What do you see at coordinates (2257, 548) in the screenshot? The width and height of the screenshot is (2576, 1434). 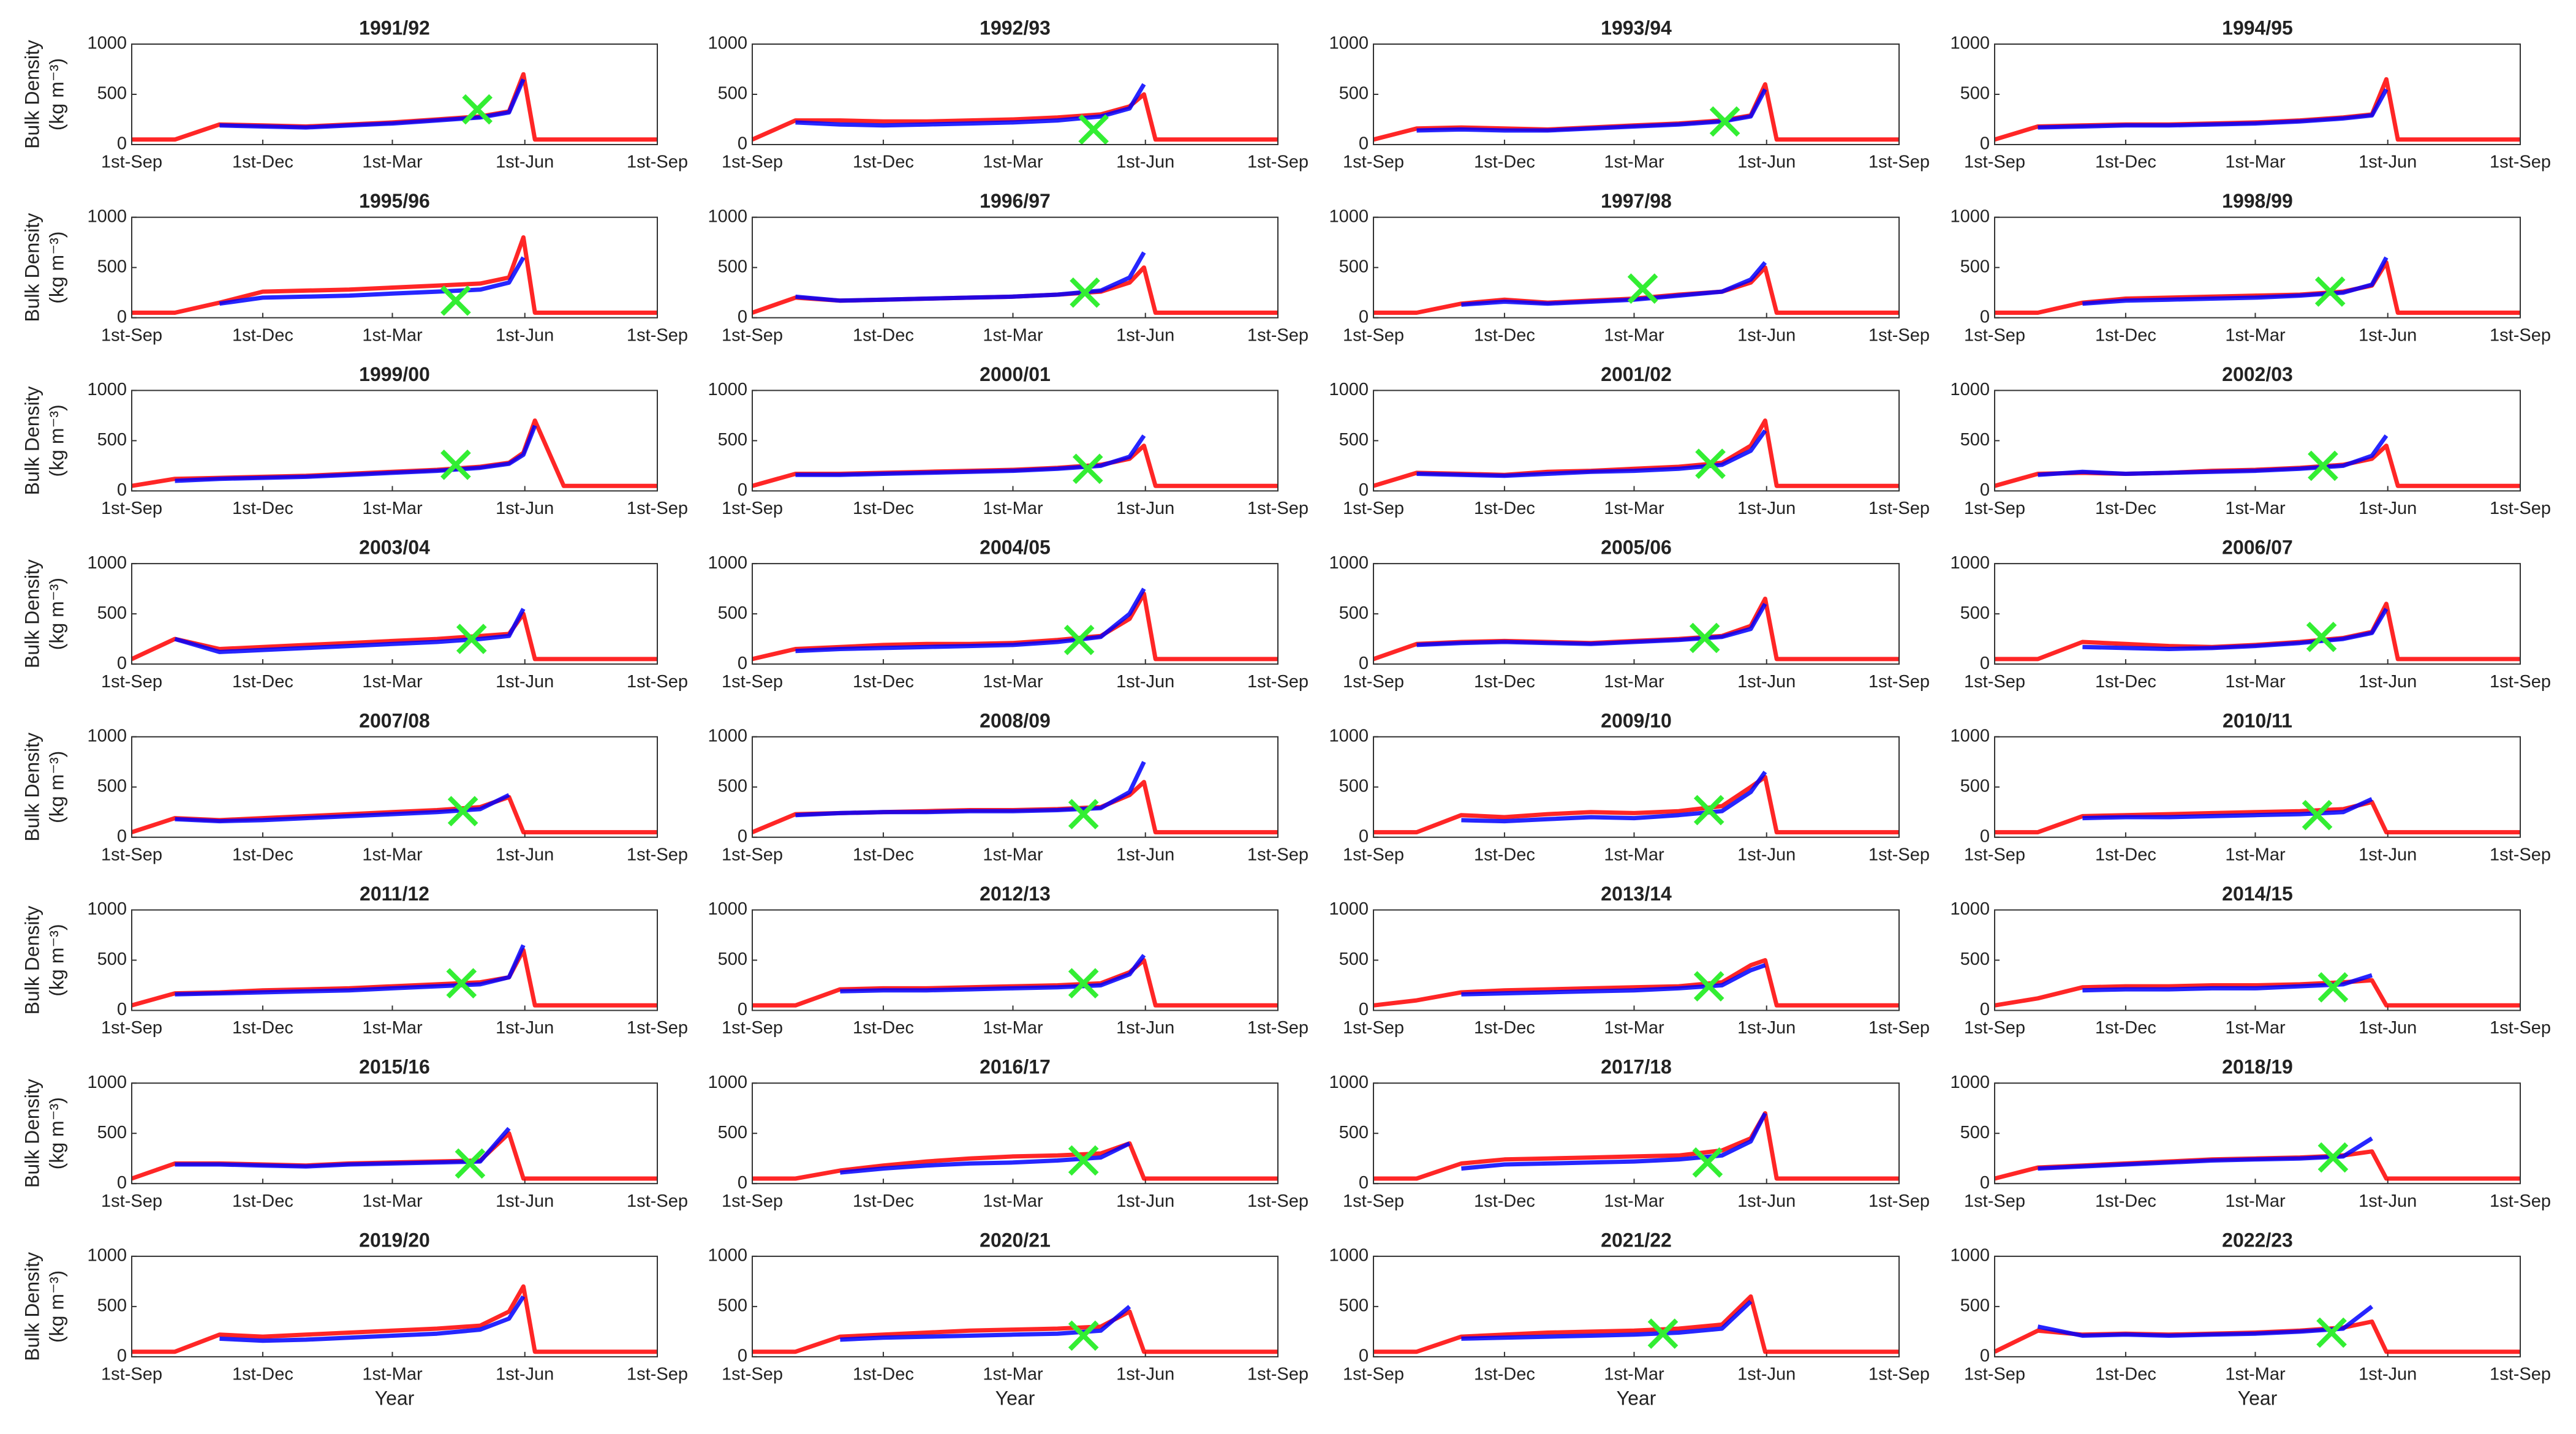 I see `panel-title: 2006/07` at bounding box center [2257, 548].